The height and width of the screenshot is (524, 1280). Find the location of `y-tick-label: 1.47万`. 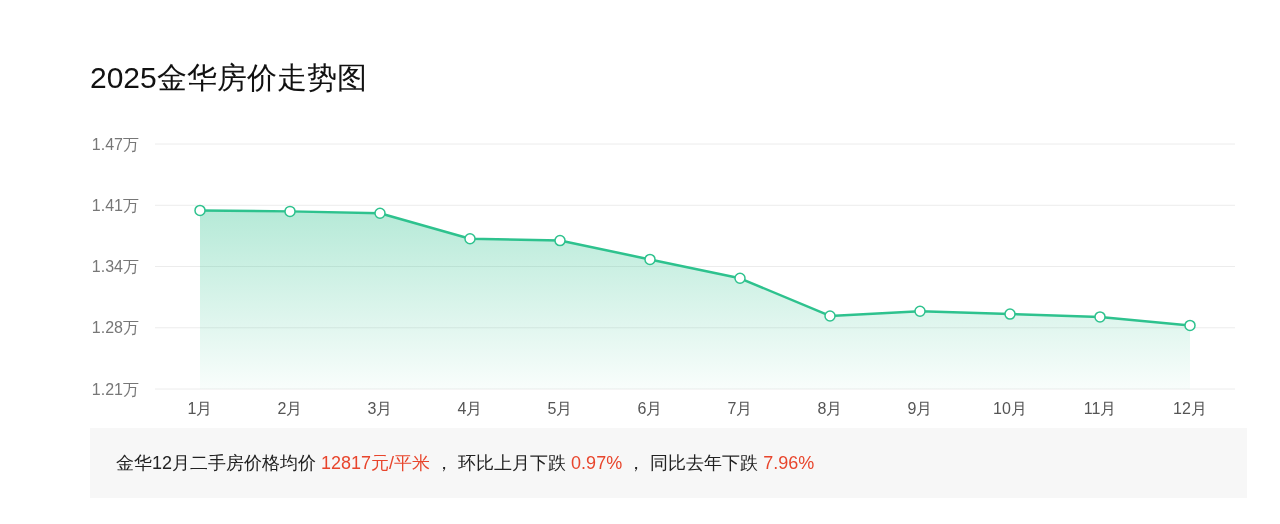

y-tick-label: 1.47万 is located at coordinates (115, 144).